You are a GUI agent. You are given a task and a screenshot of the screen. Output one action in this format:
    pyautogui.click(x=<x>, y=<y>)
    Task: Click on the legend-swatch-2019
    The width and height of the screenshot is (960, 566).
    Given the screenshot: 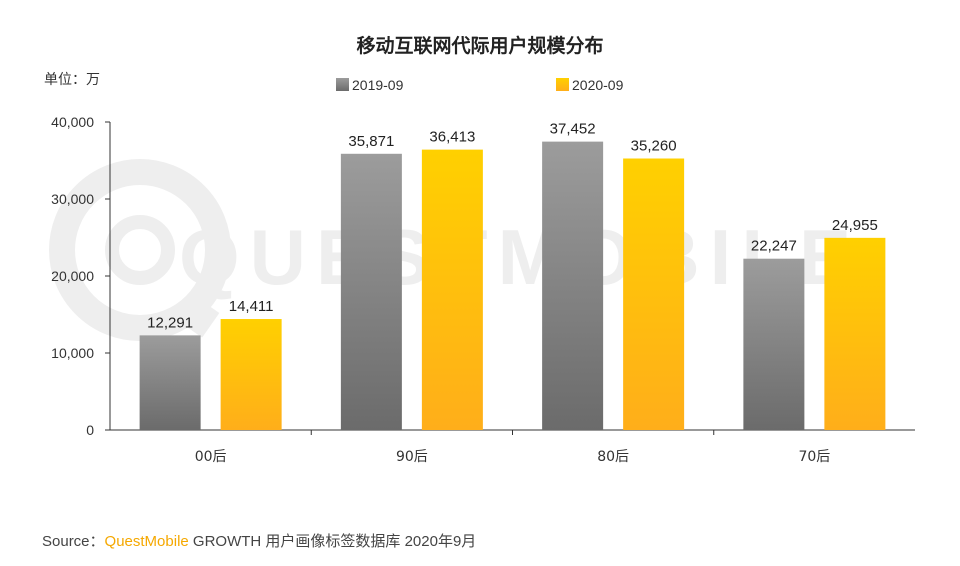 What is the action you would take?
    pyautogui.click(x=342, y=84)
    